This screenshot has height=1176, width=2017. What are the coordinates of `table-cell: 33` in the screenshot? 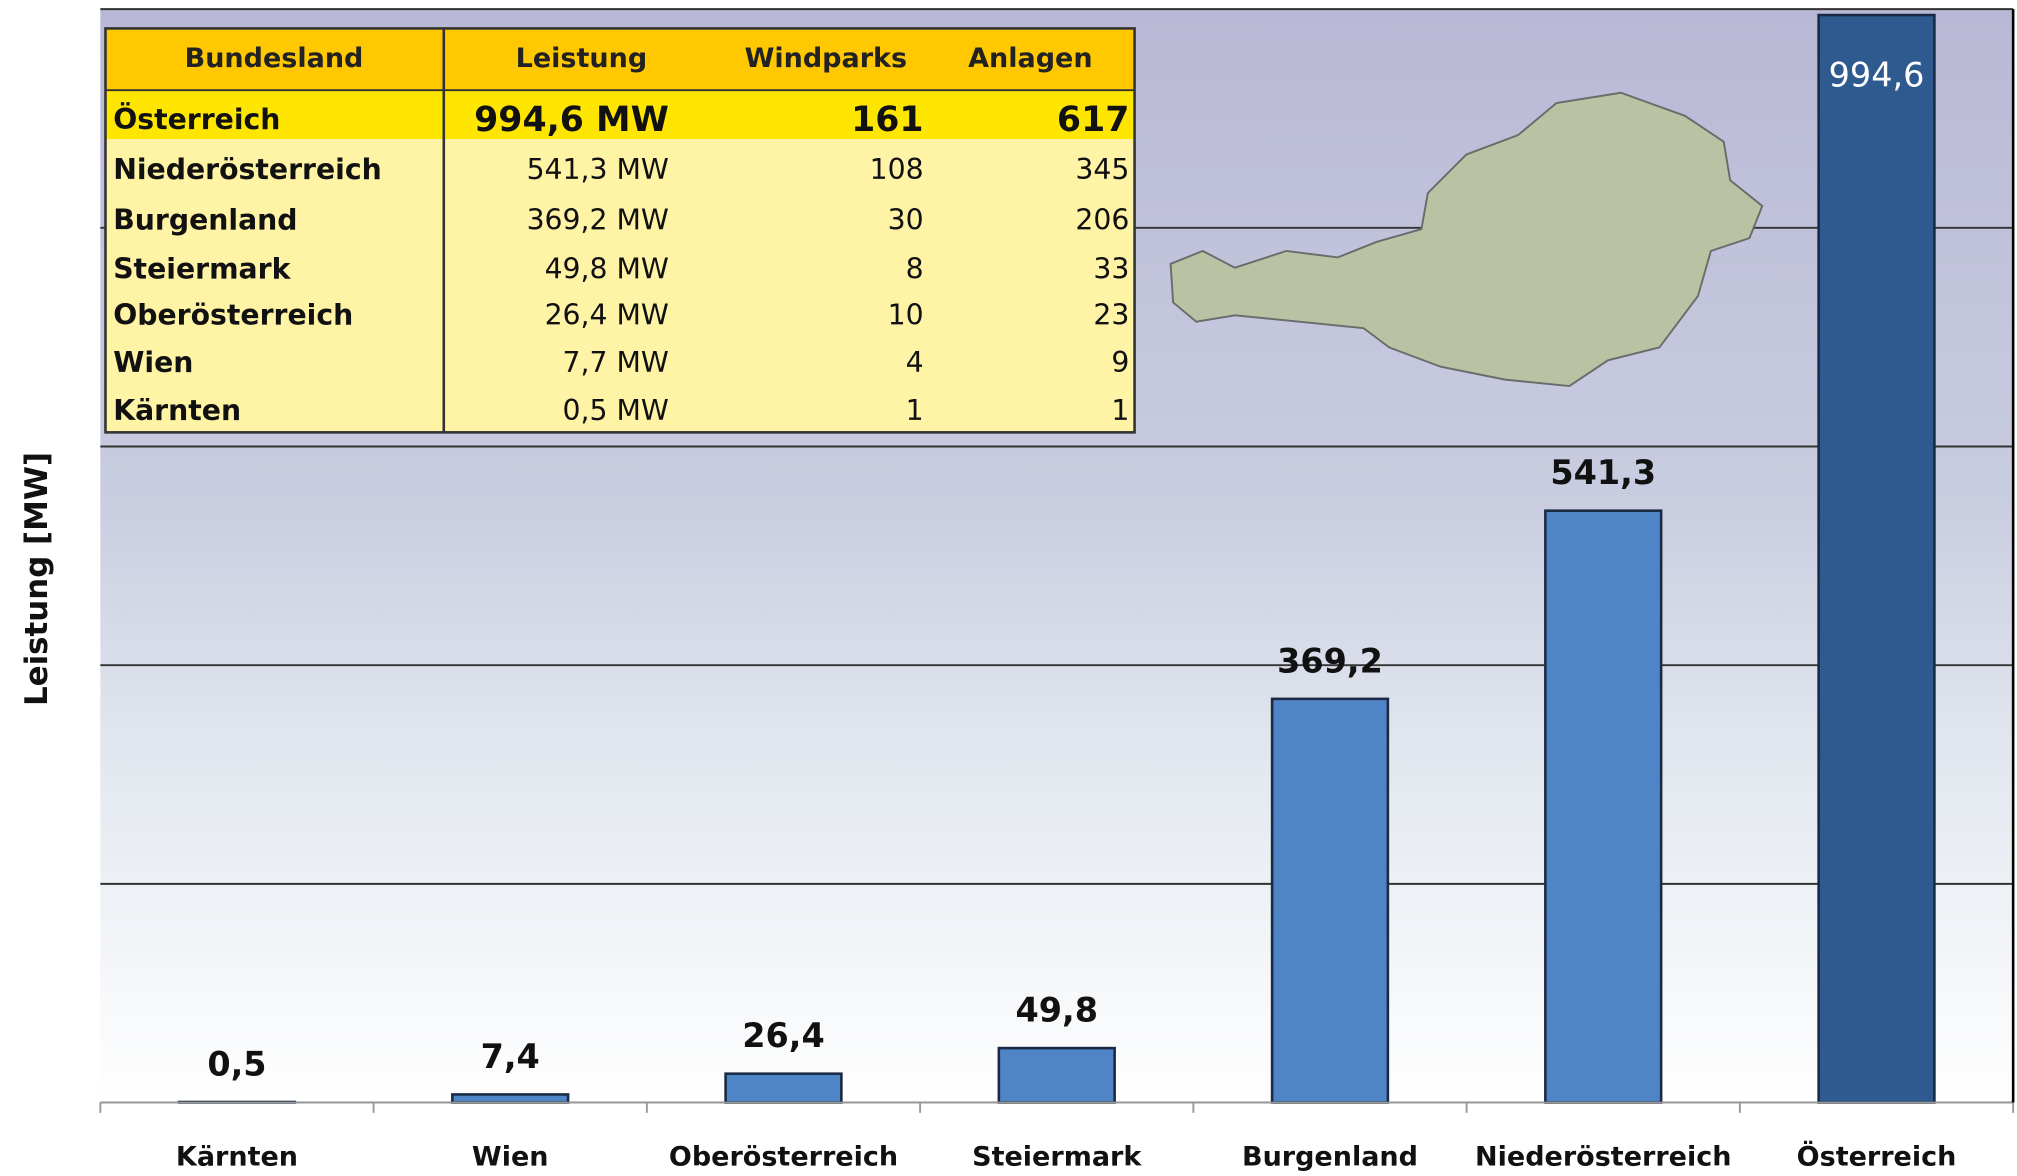 It's located at (1111, 268).